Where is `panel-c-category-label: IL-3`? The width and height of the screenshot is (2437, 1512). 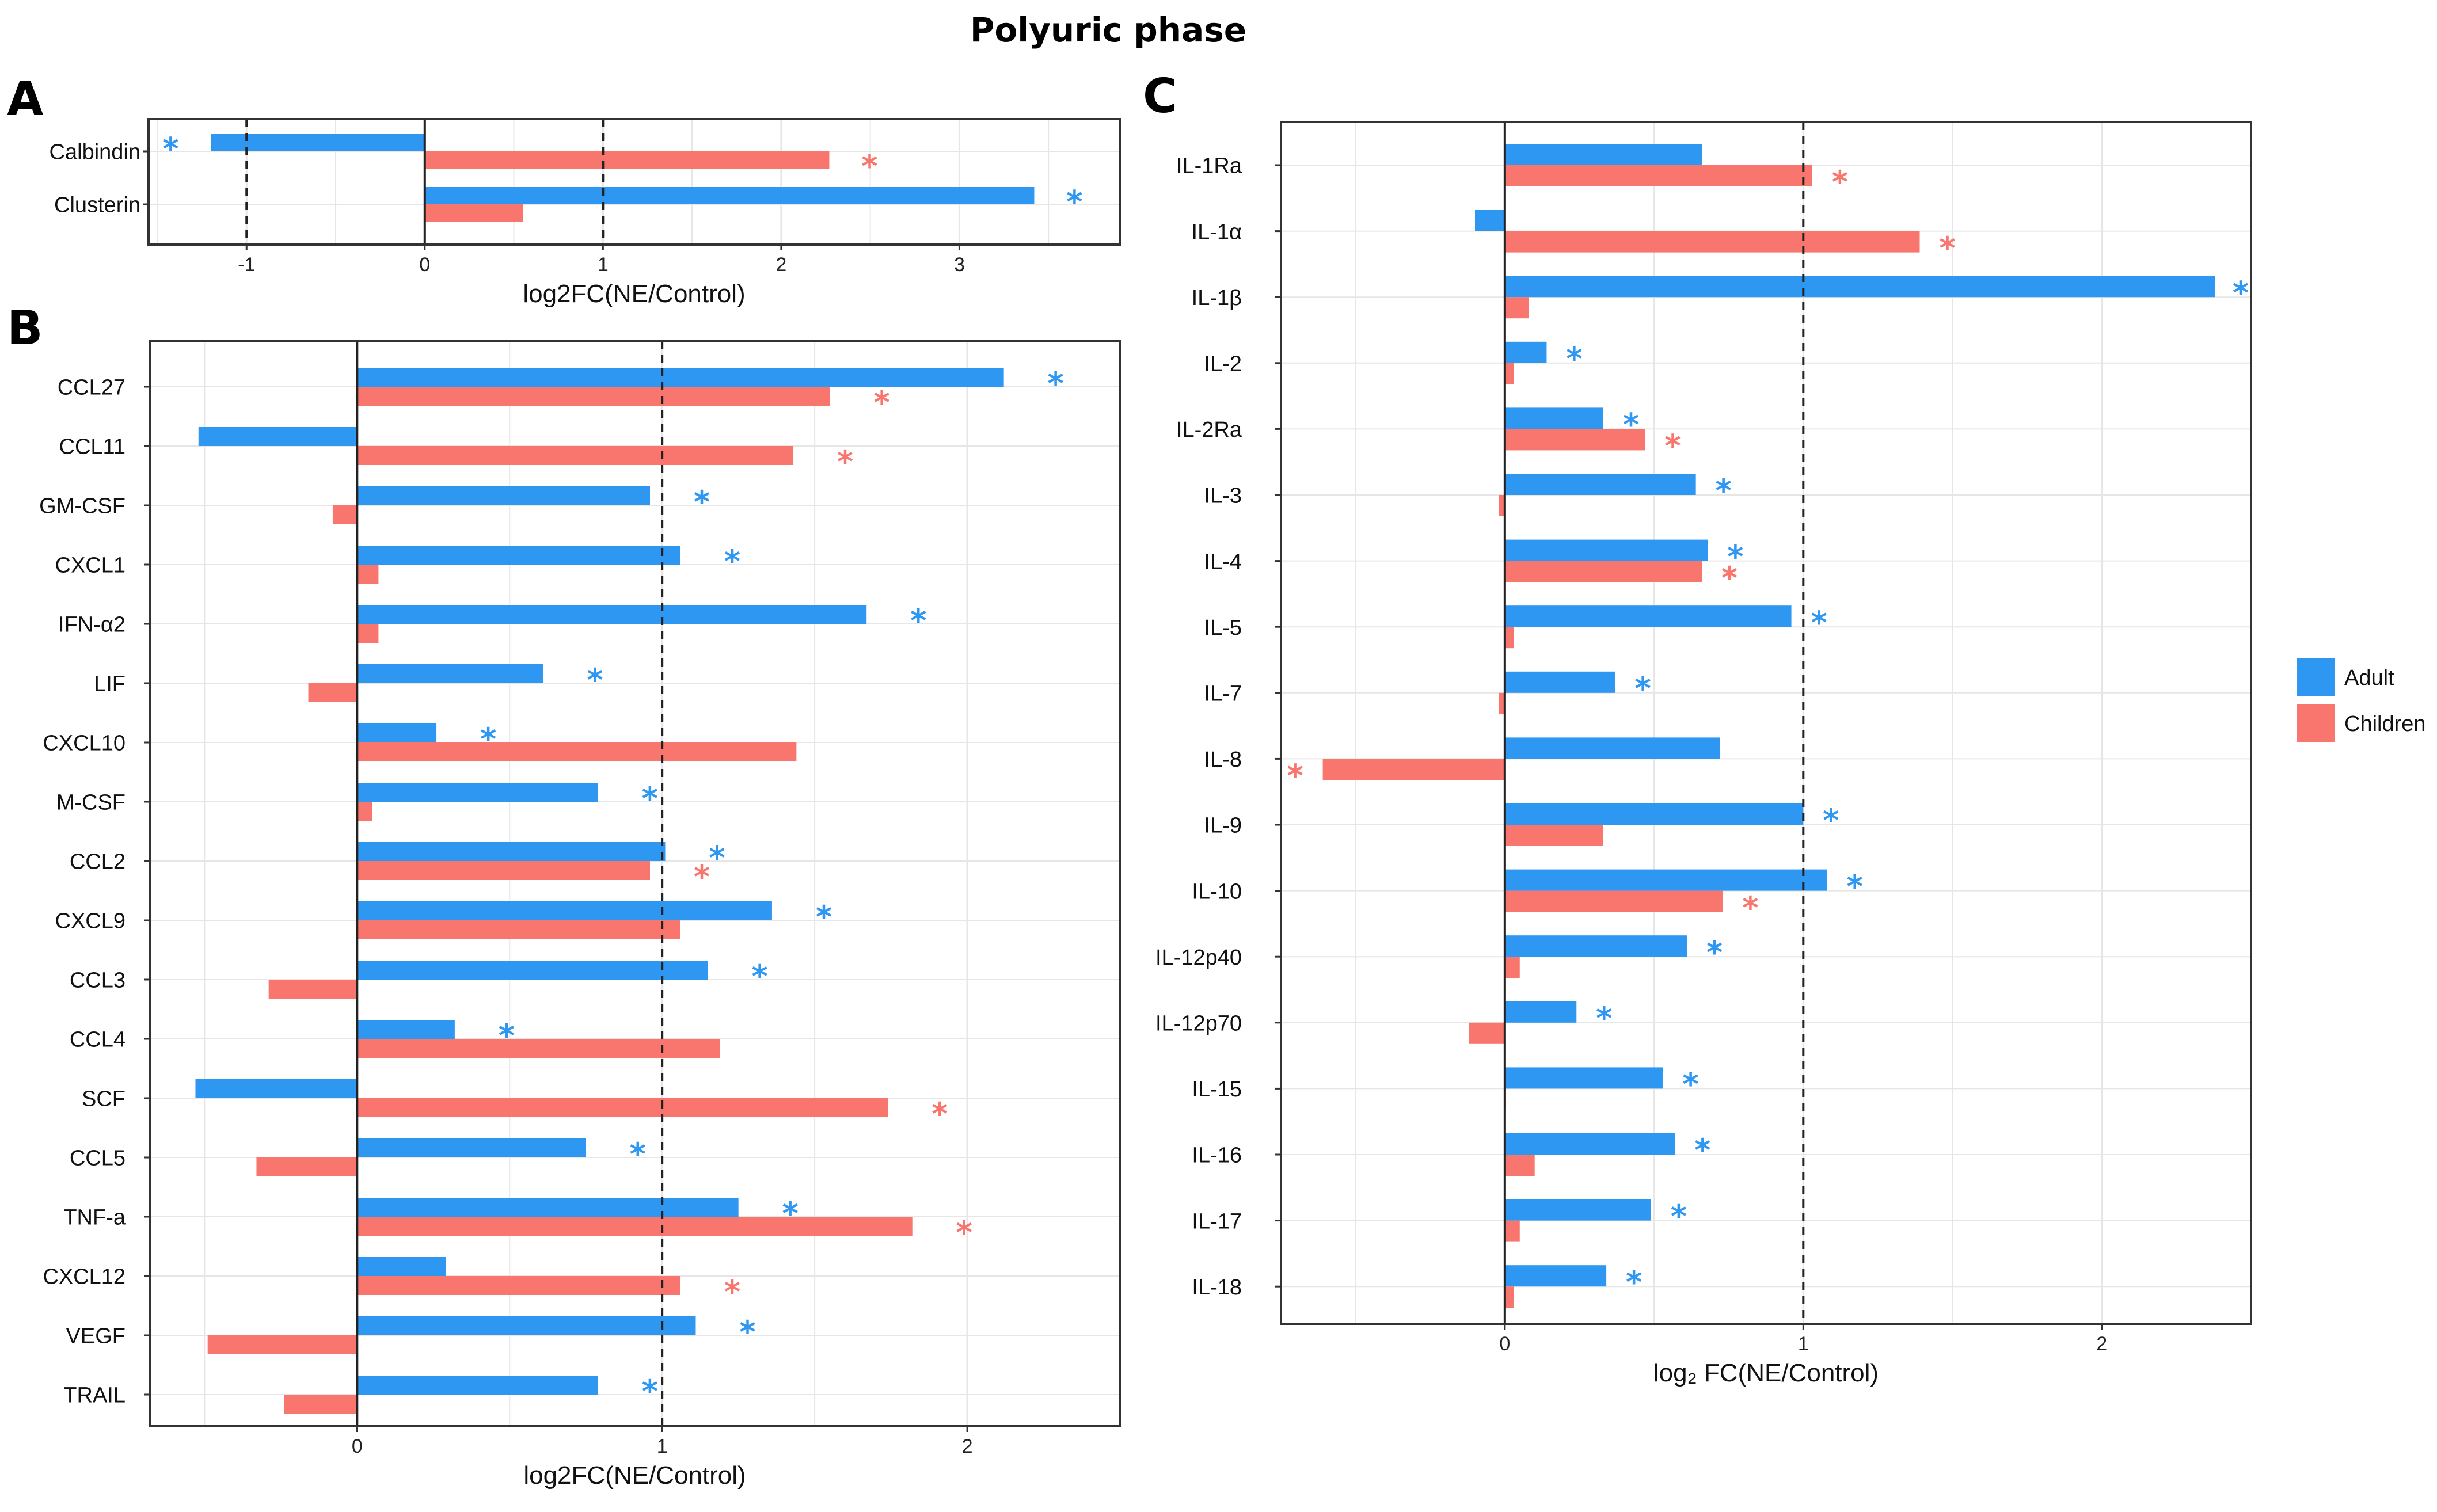 panel-c-category-label: IL-3 is located at coordinates (1223, 496).